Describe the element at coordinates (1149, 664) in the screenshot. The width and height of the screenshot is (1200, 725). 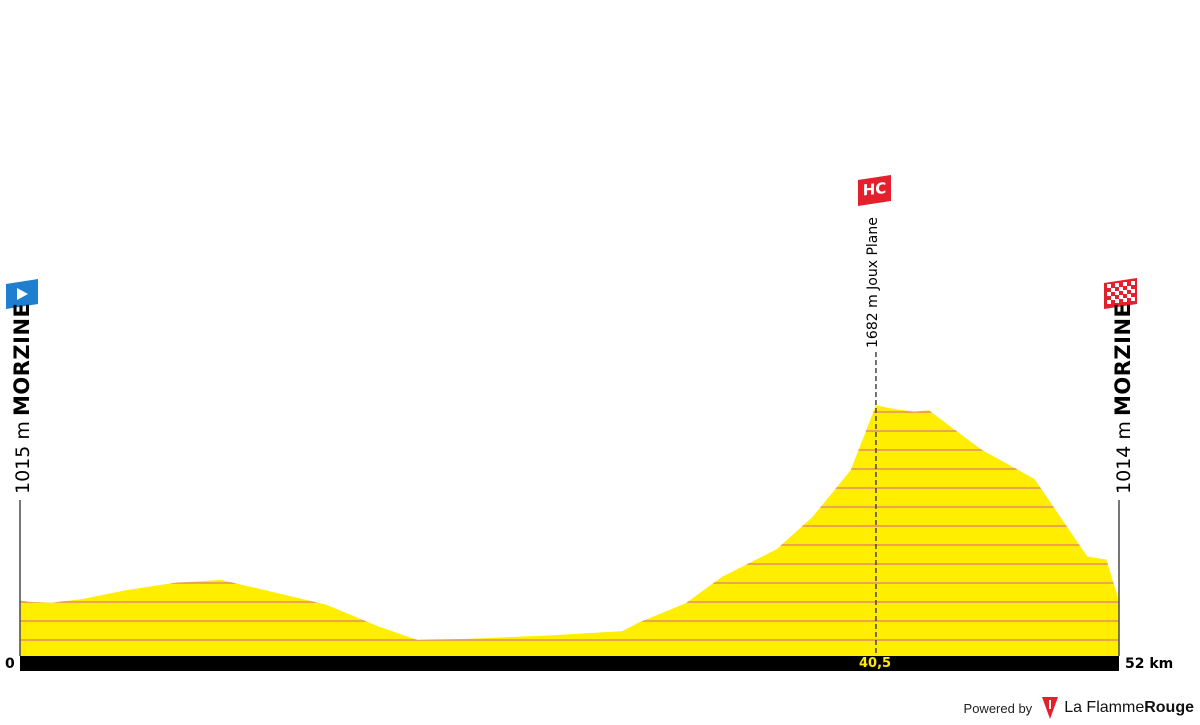
I see `axis-end-label: 52 km` at that location.